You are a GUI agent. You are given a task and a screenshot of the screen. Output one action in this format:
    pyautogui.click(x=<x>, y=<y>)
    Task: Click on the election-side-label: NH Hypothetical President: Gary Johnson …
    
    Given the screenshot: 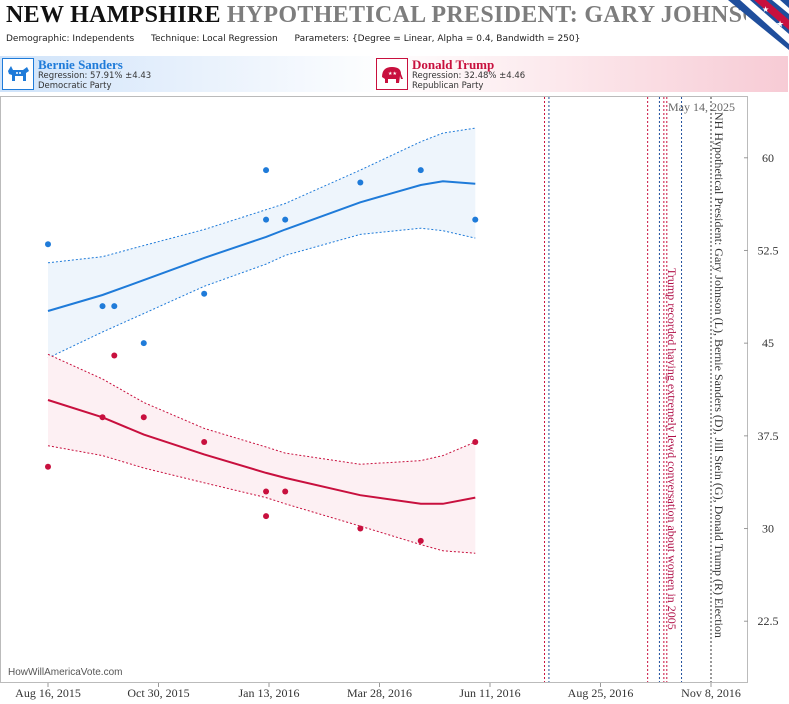 What is the action you would take?
    pyautogui.click(x=719, y=375)
    